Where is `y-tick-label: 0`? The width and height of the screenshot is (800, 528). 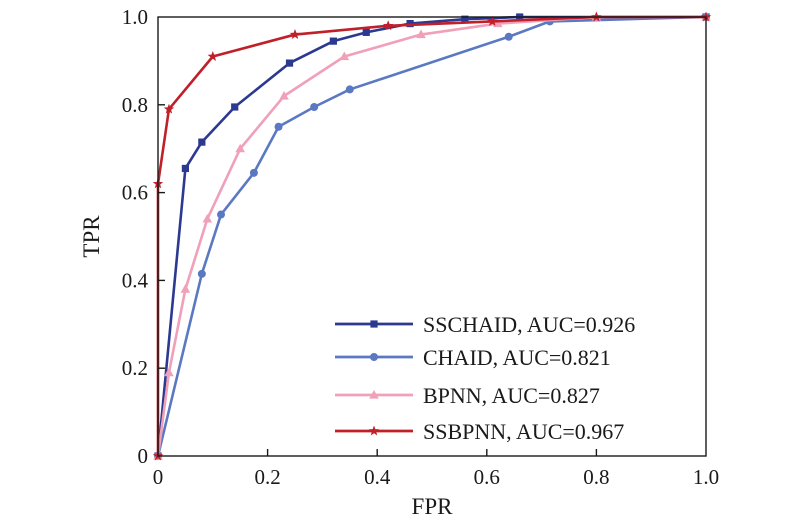
y-tick-label: 0 is located at coordinates (143, 456).